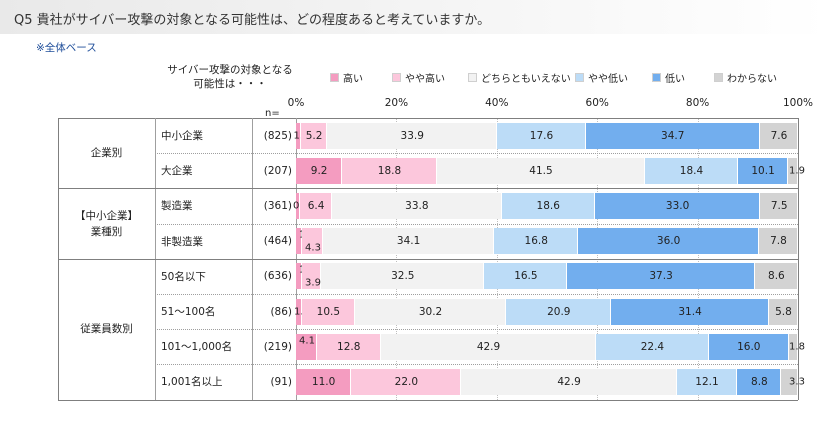 The width and height of the screenshot is (828, 422). What do you see at coordinates (188, 312) in the screenshot?
I see `row-label: 51～100名` at bounding box center [188, 312].